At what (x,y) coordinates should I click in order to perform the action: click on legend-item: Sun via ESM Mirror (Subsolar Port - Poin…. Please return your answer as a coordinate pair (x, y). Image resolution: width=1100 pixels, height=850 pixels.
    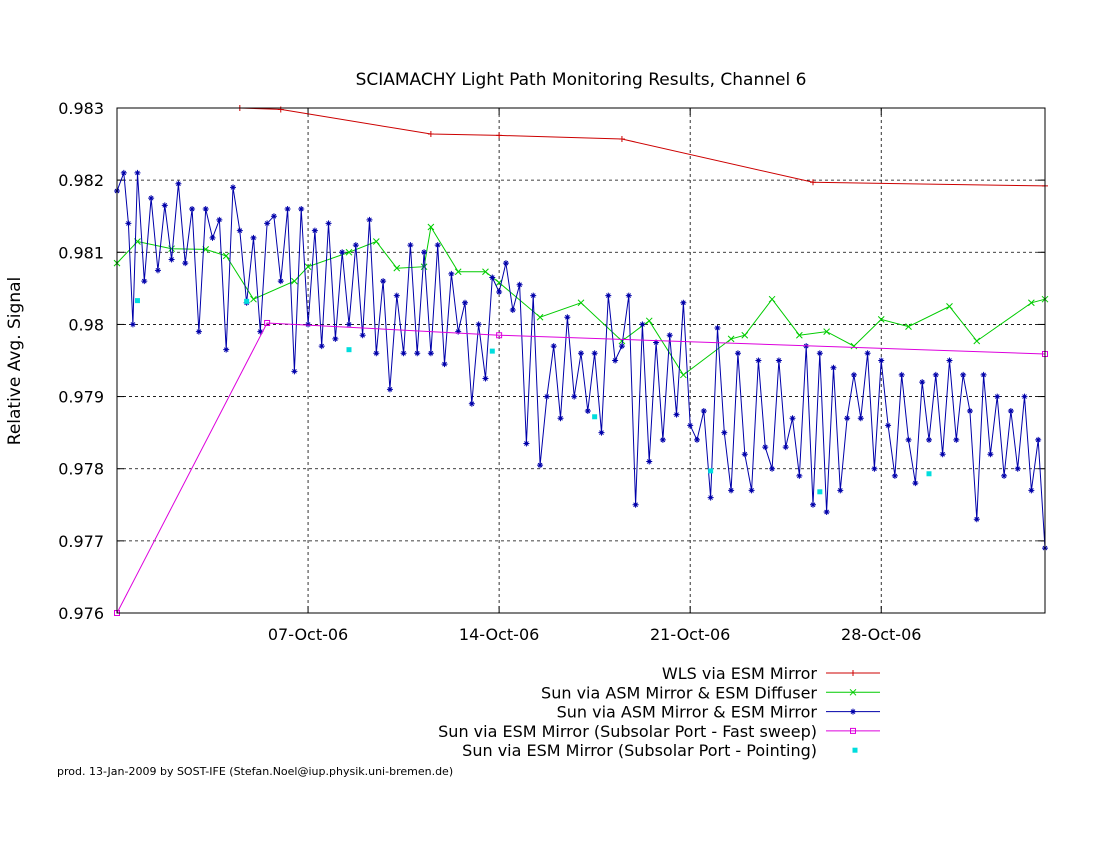
    Looking at the image, I should click on (660, 750).